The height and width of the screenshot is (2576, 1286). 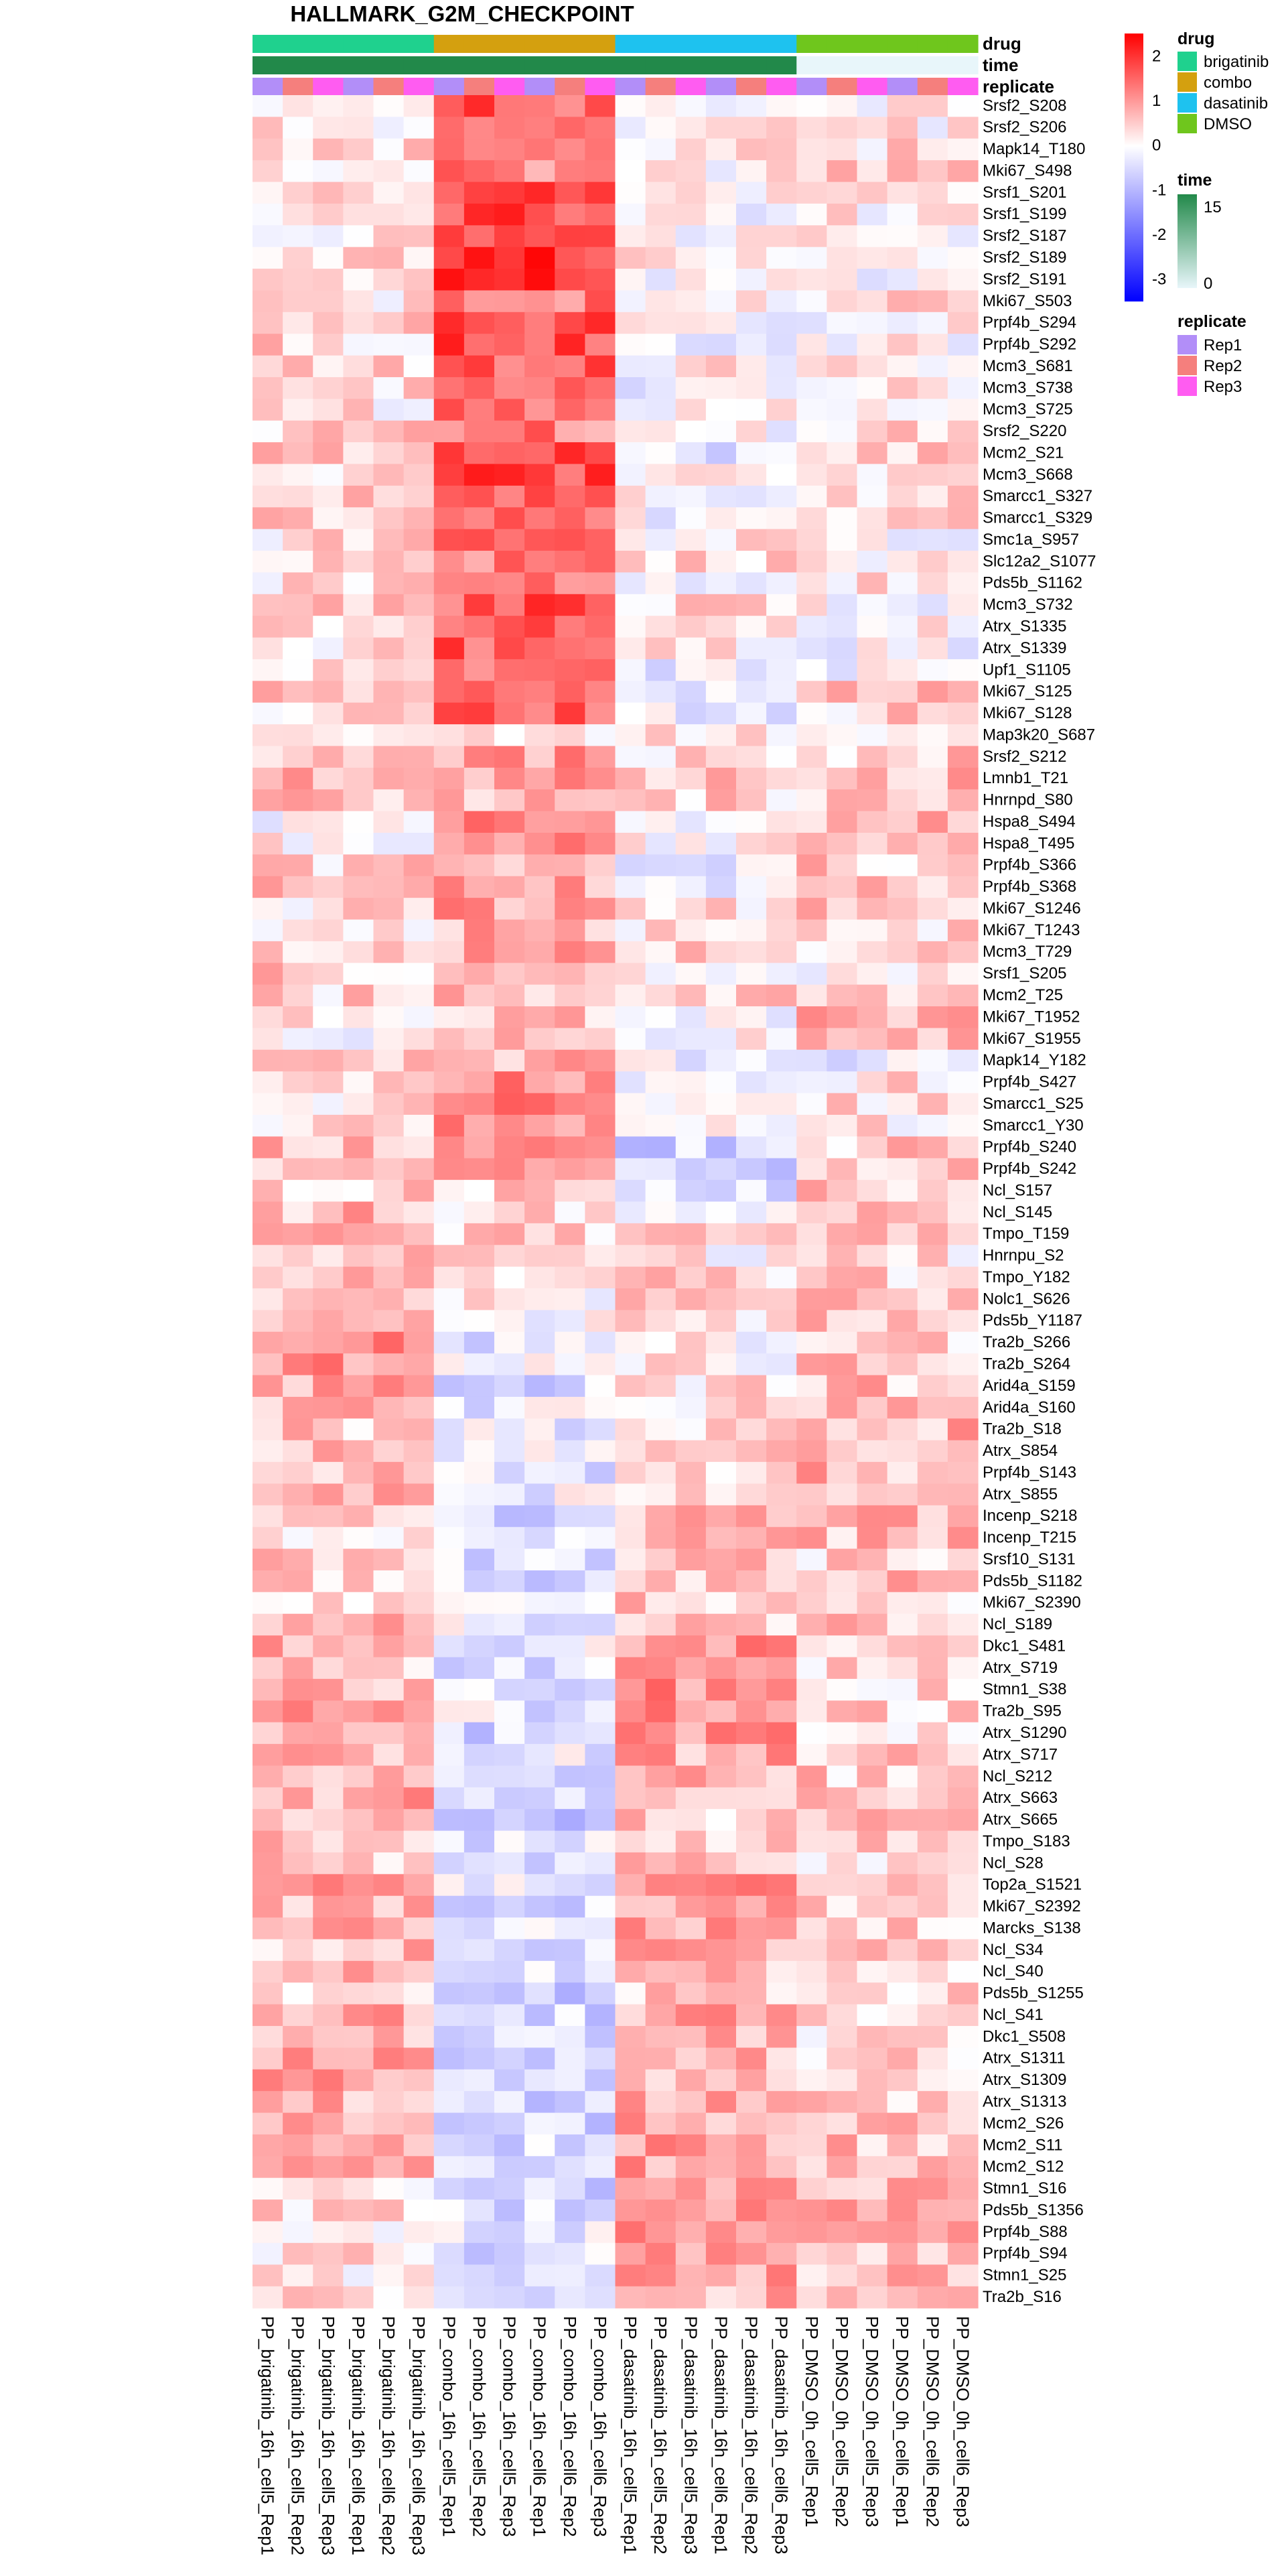 I want to click on row-label: Atrx_S665, so click(x=1020, y=1820).